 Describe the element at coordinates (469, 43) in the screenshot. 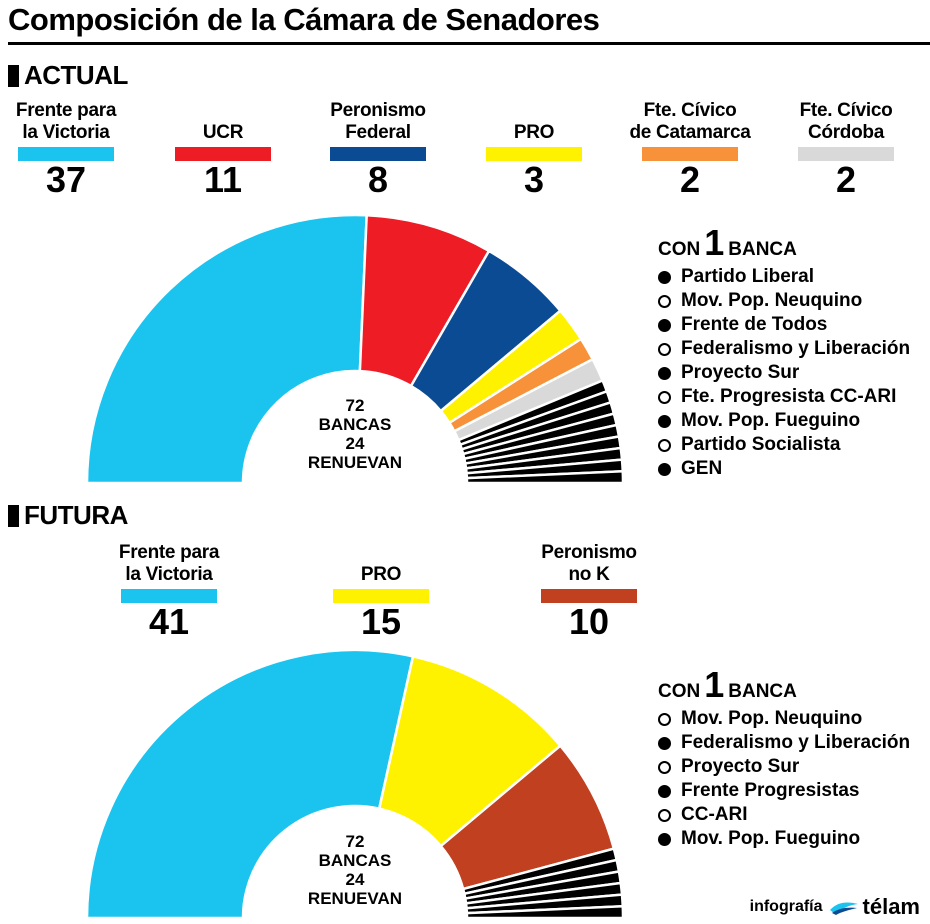

I see `title-rule` at that location.